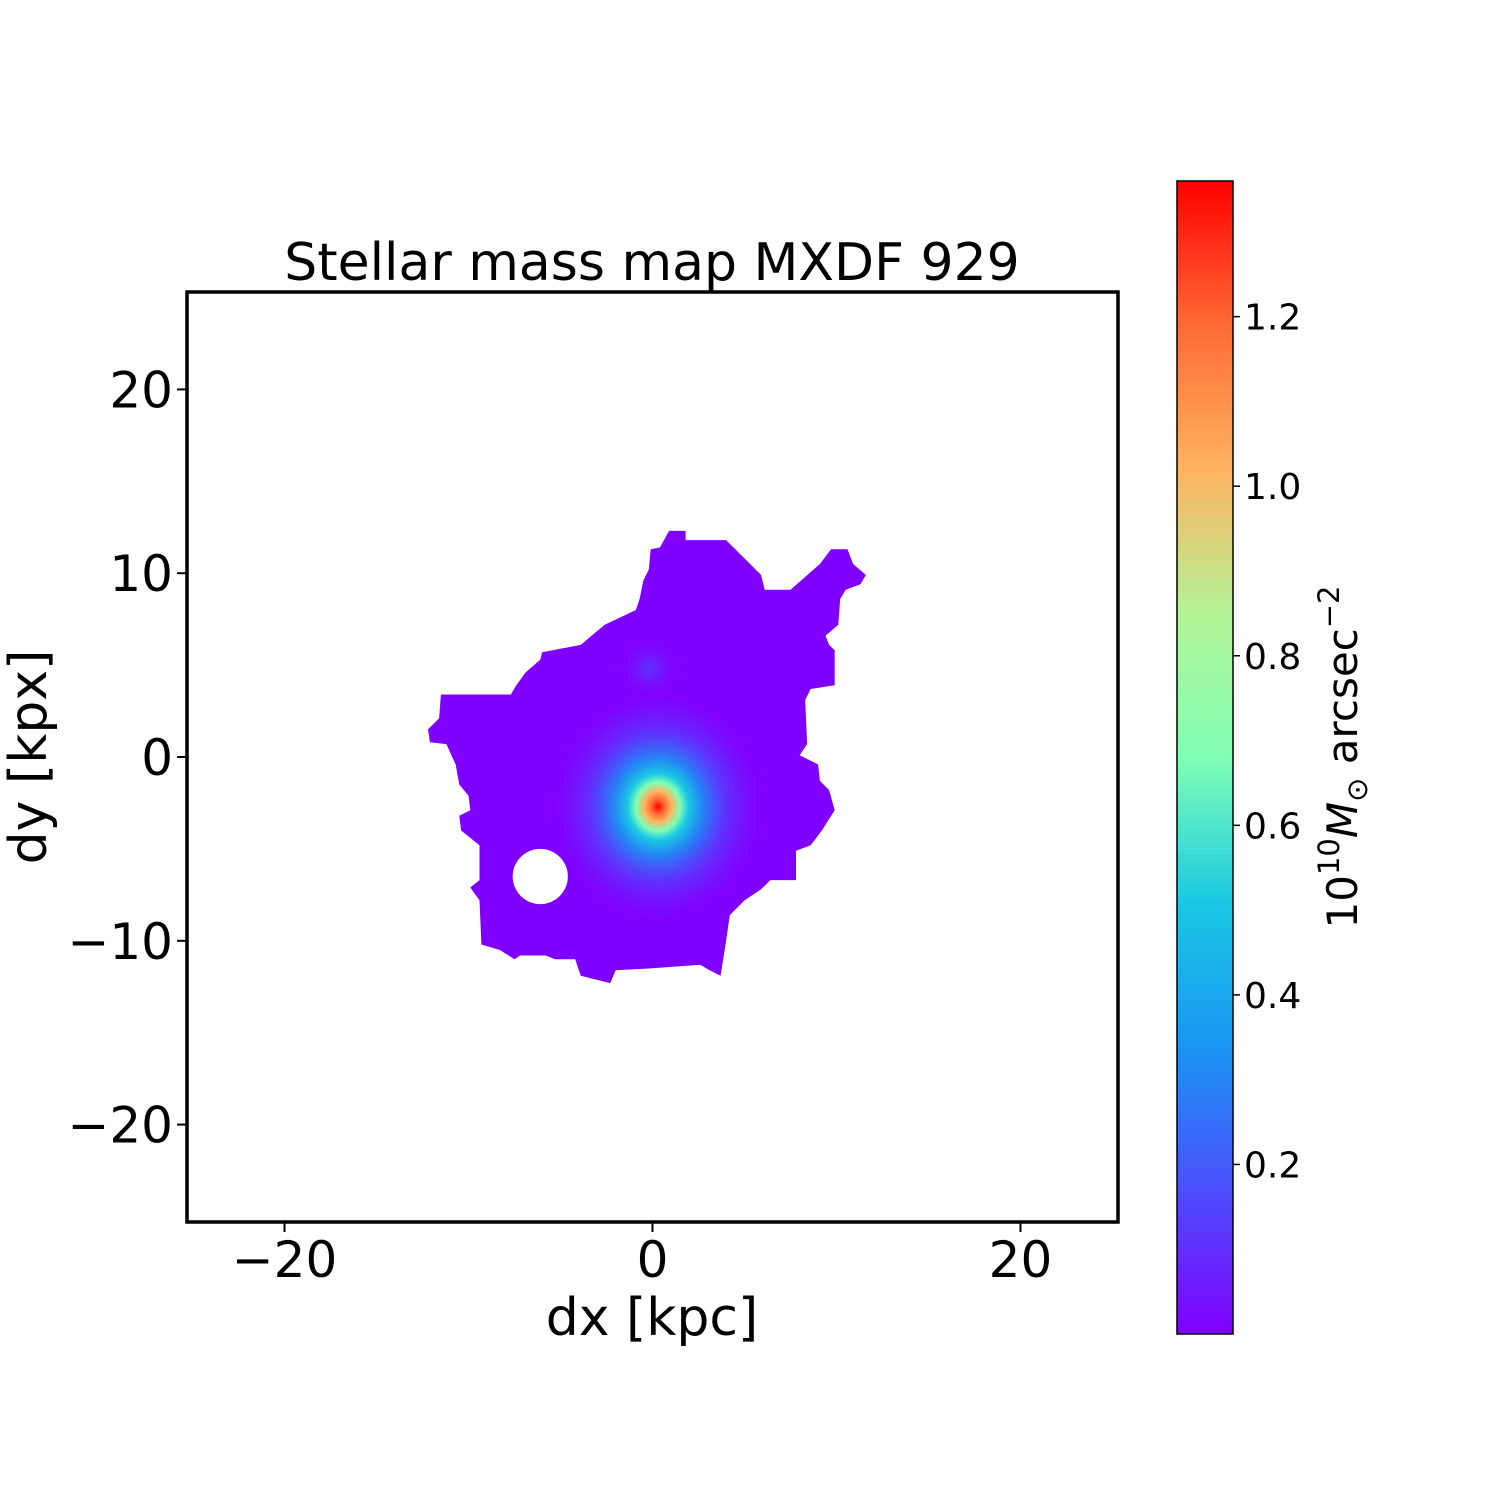 Image resolution: width=1500 pixels, height=1500 pixels. Describe the element at coordinates (1021, 1260) in the screenshot. I see `x-tick-label: 20` at that location.